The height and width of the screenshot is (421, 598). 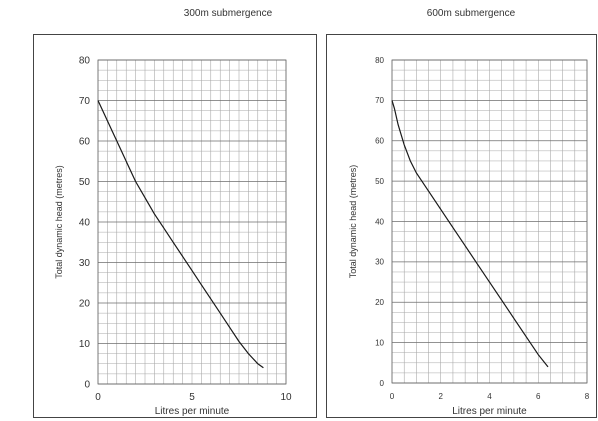 I want to click on x-tick-label: 8, so click(x=587, y=396).